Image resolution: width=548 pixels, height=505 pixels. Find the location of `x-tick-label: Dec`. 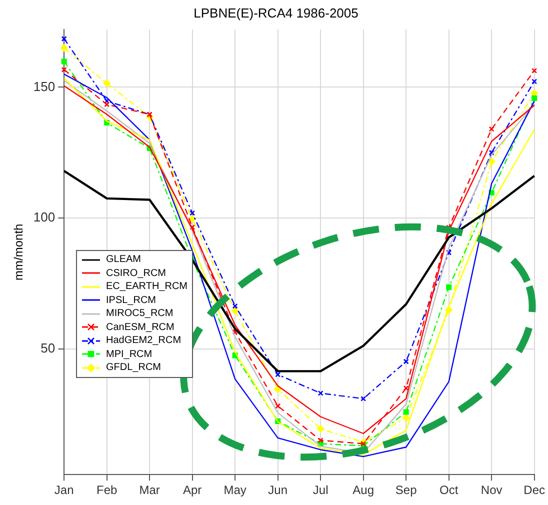

x-tick-label: Dec is located at coordinates (534, 490).